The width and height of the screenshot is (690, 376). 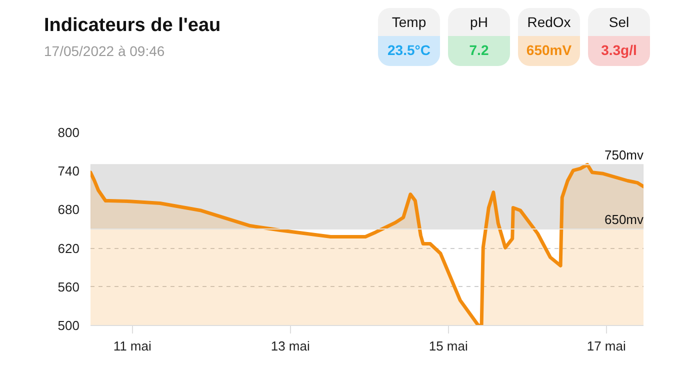 What do you see at coordinates (69, 210) in the screenshot?
I see `y-tick-label: 680` at bounding box center [69, 210].